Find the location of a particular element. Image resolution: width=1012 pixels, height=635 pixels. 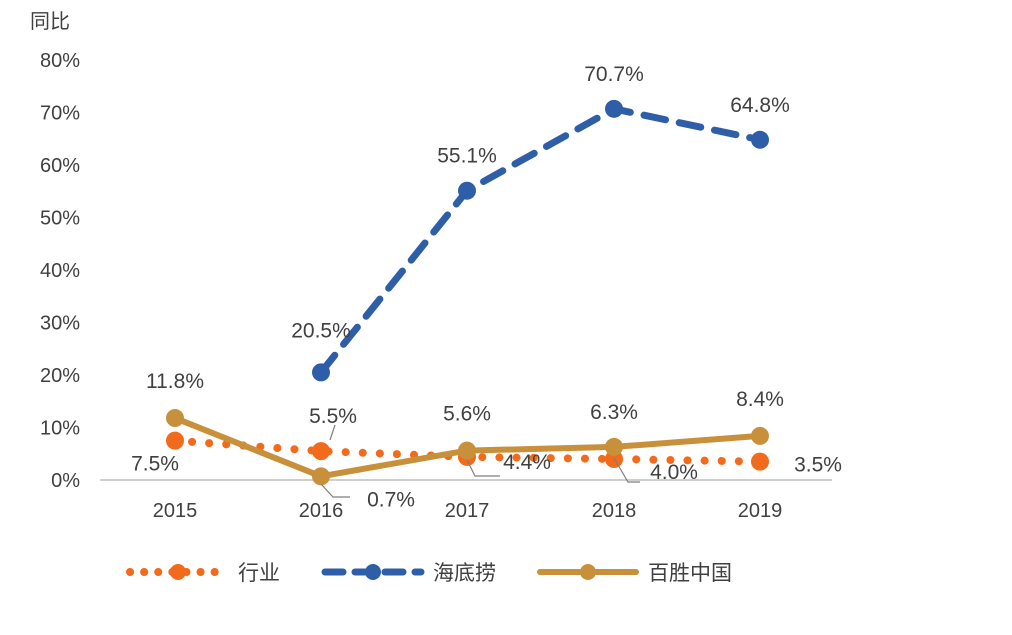

data-label: 64.8% is located at coordinates (760, 105).